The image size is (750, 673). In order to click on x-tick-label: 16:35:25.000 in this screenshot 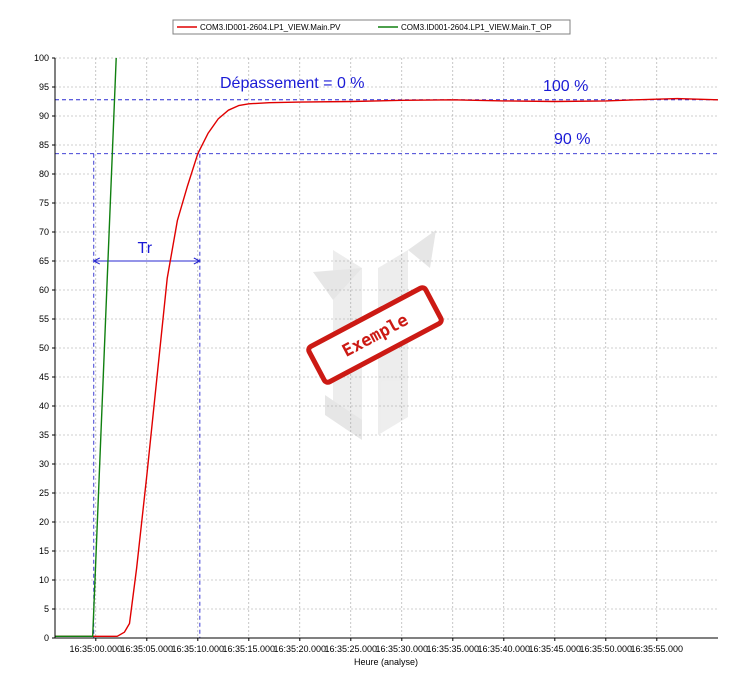, I will do `click(351, 649)`.